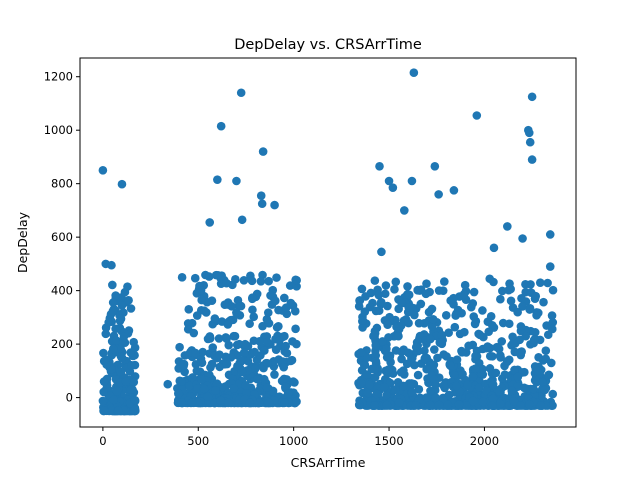  Describe the element at coordinates (328, 462) in the screenshot. I see `x-axis-label: CRSArrTime` at that location.